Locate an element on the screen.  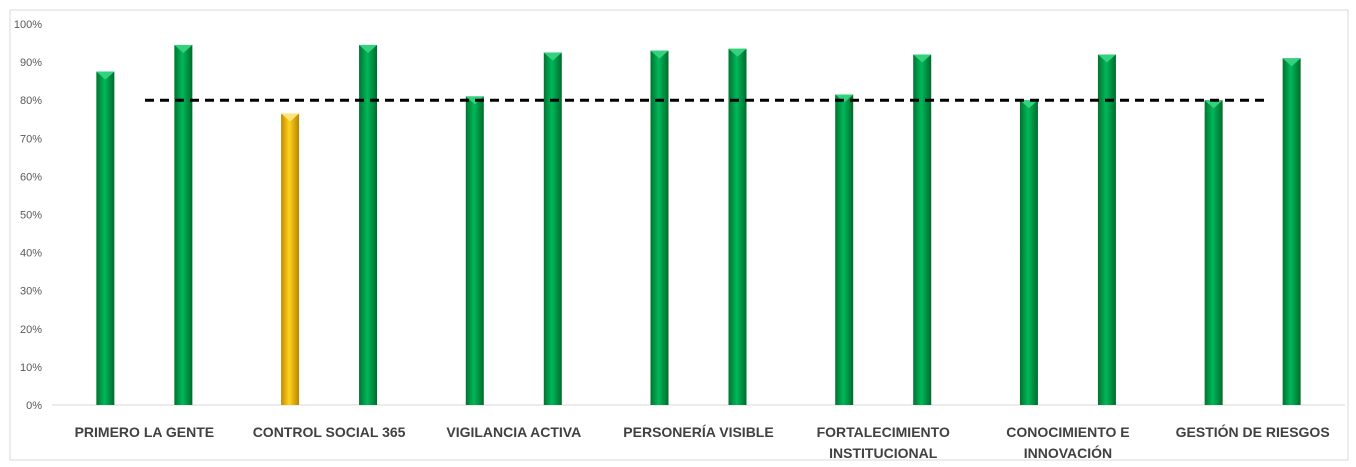
category-label-line: INSTITUCIONAL is located at coordinates (883, 453).